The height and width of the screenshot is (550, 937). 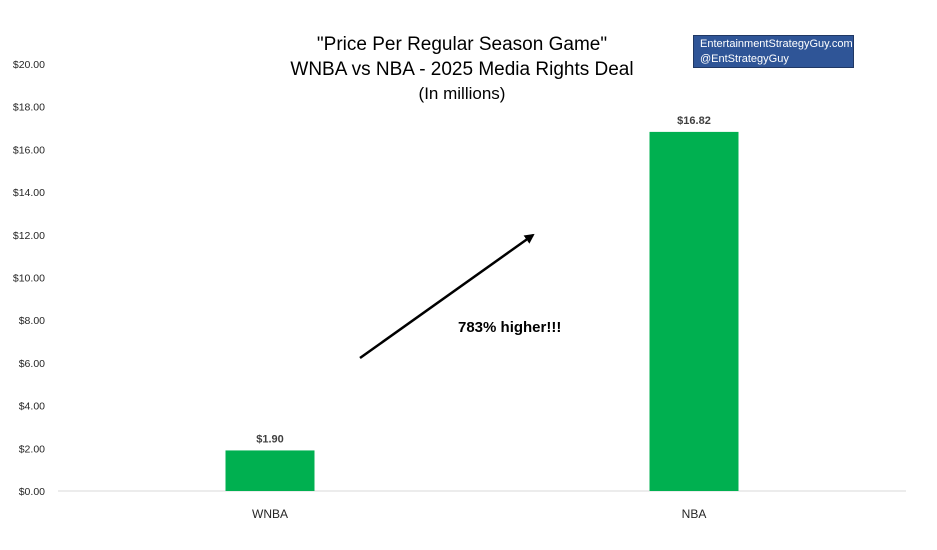 I want to click on data-label: $1.90, so click(x=270, y=439).